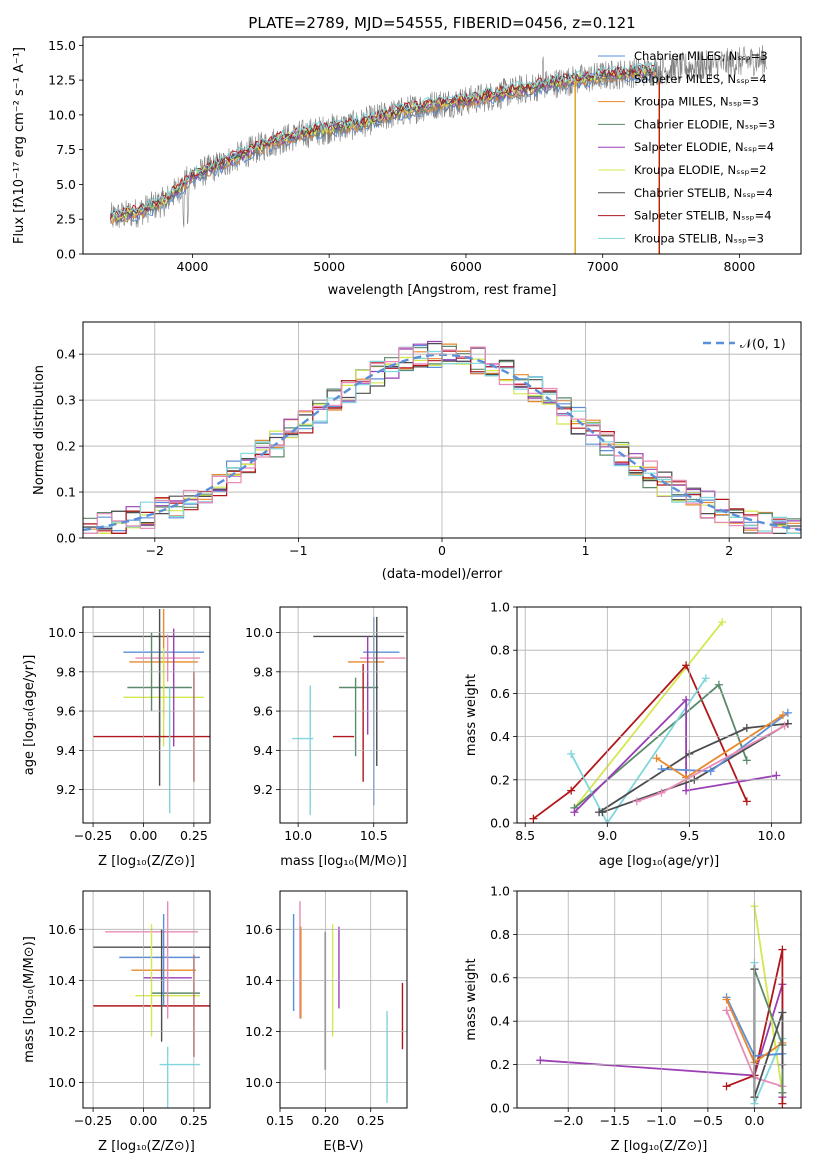 The height and width of the screenshot is (1170, 819). I want to click on y-tick-label: 0.1, so click(66, 492).